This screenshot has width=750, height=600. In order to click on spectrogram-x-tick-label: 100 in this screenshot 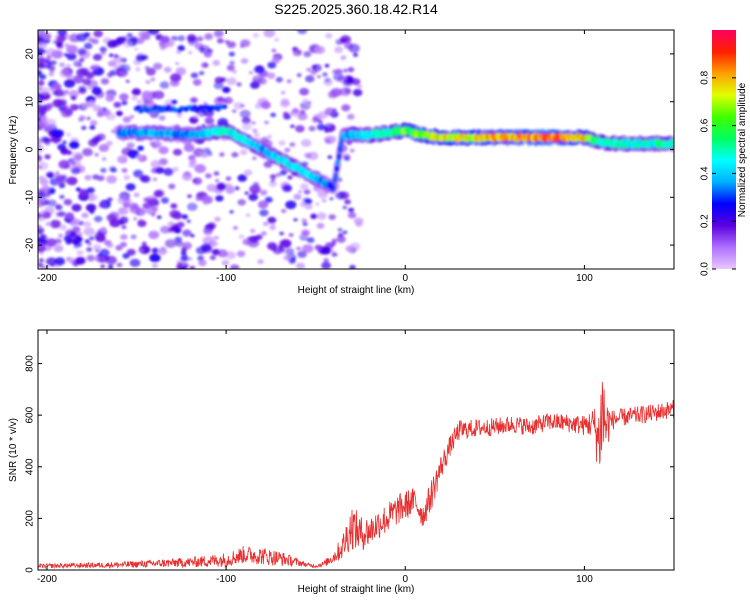, I will do `click(584, 278)`.